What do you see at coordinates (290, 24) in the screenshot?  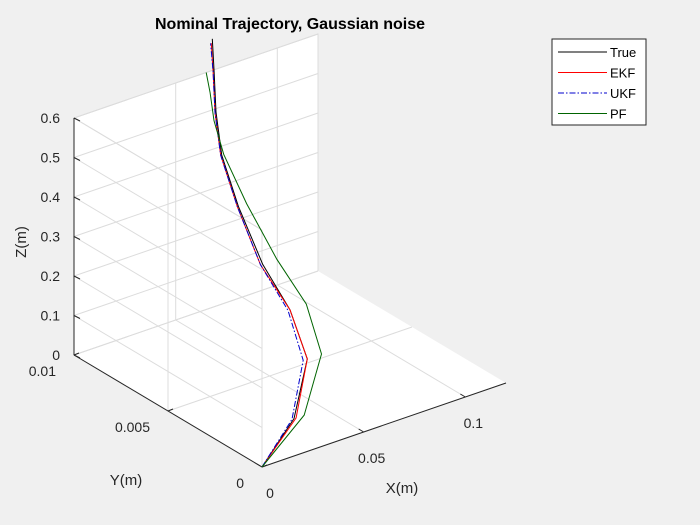 I see `chart-title: Nominal Trajectory, Gaussian noise` at bounding box center [290, 24].